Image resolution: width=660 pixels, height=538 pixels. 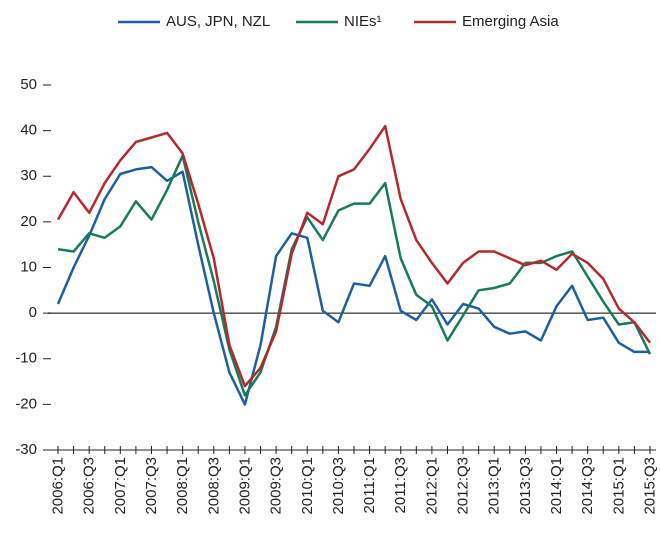 What do you see at coordinates (26, 403) in the screenshot?
I see `y-tick-label: -20` at bounding box center [26, 403].